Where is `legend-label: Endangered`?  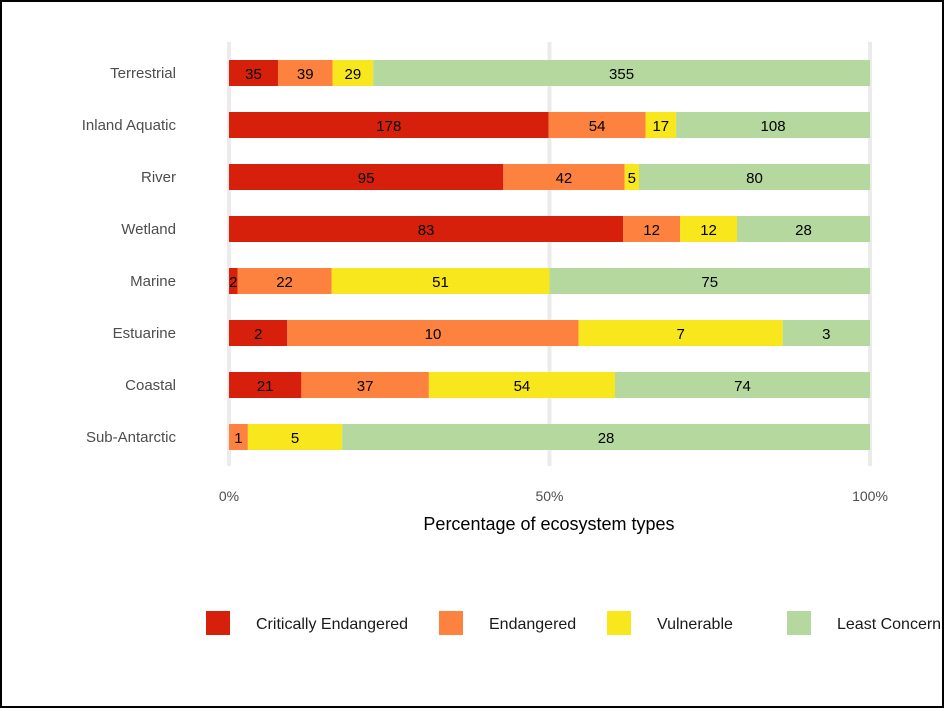 legend-label: Endangered is located at coordinates (532, 624).